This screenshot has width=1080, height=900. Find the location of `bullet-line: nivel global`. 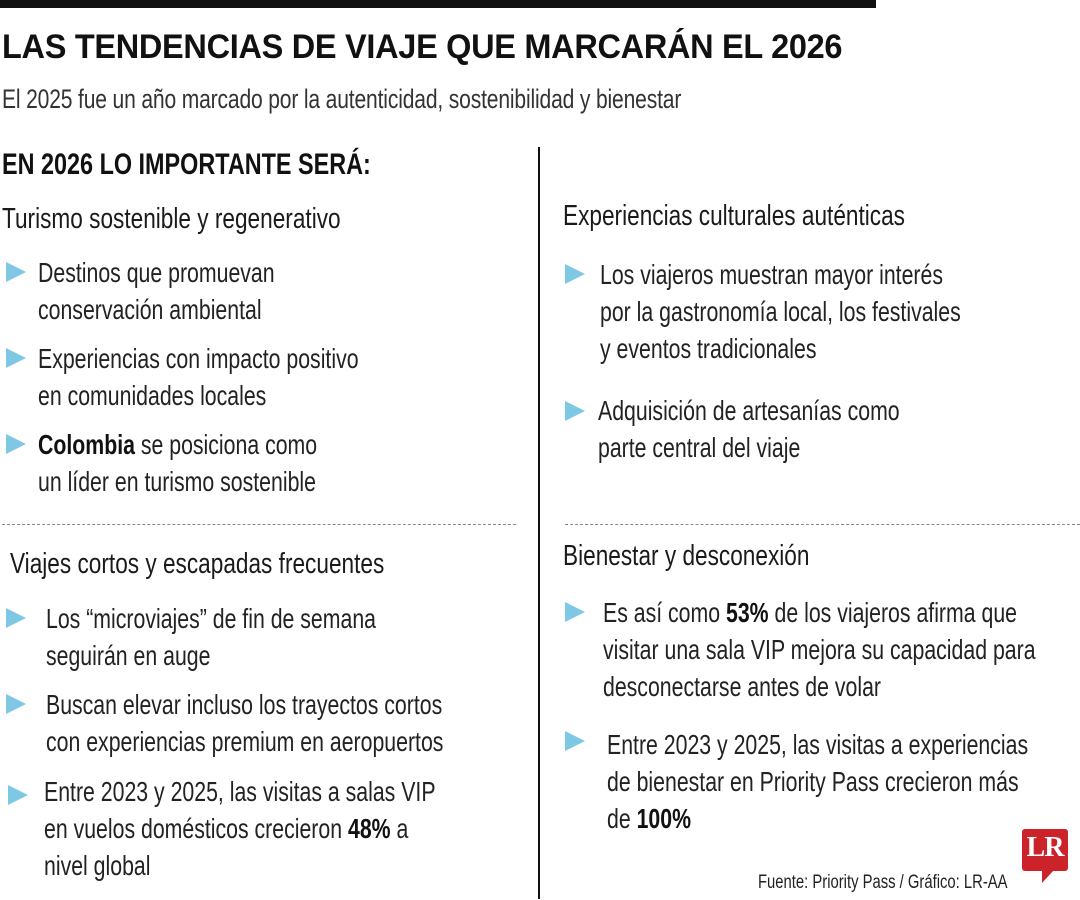

bullet-line: nivel global is located at coordinates (97, 865).